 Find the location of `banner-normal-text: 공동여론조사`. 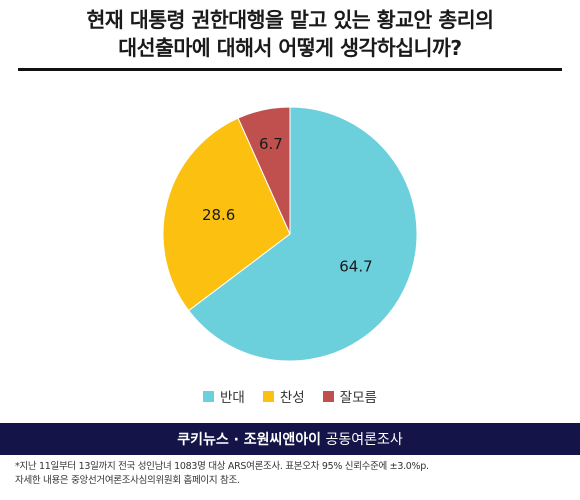

banner-normal-text: 공동여론조사 is located at coordinates (362, 440).